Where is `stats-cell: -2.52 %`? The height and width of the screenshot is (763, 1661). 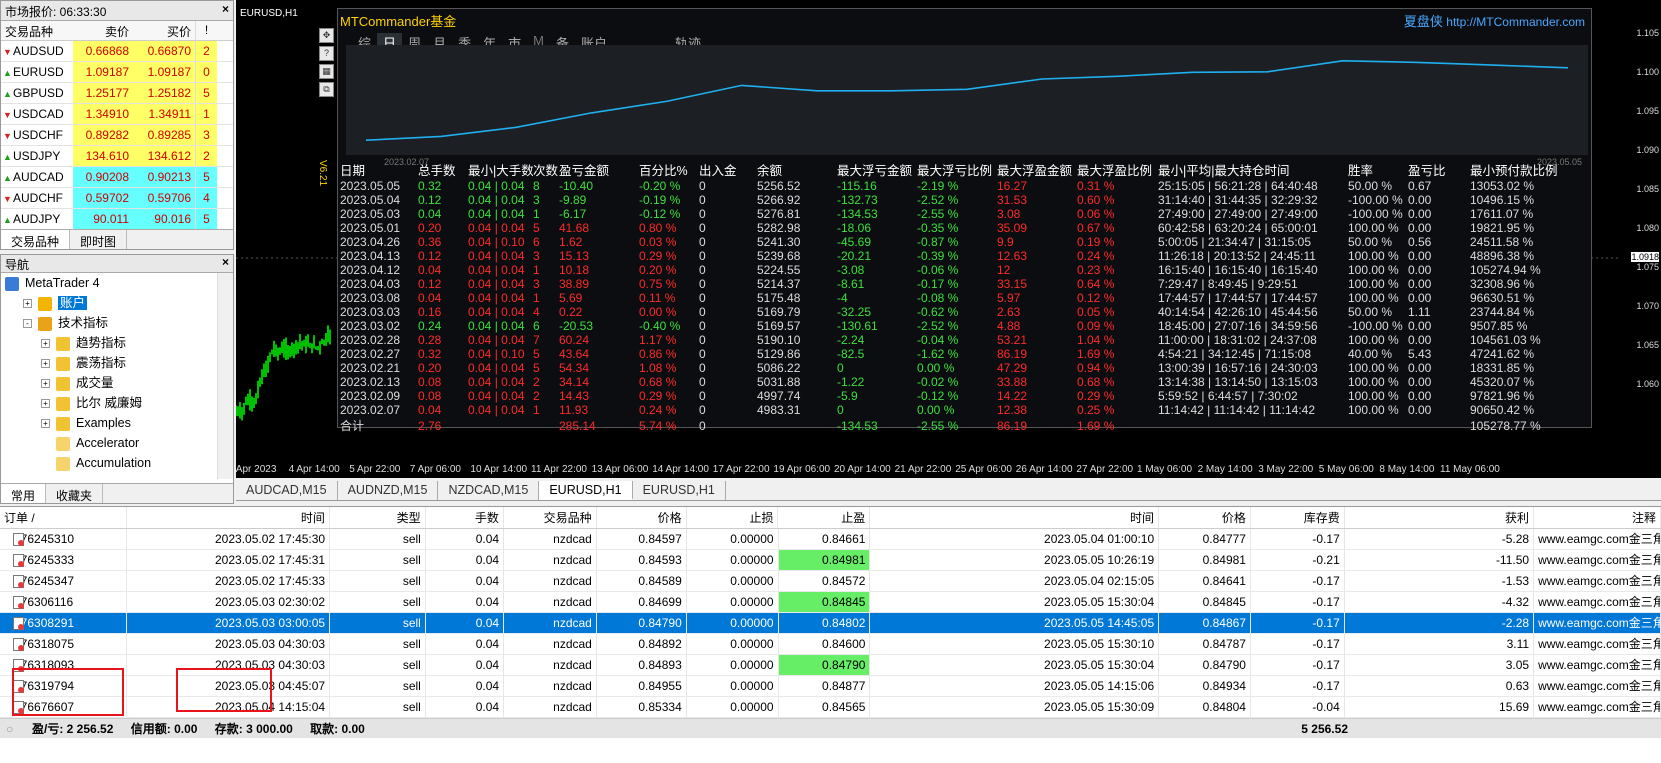 stats-cell: -2.52 % is located at coordinates (938, 326).